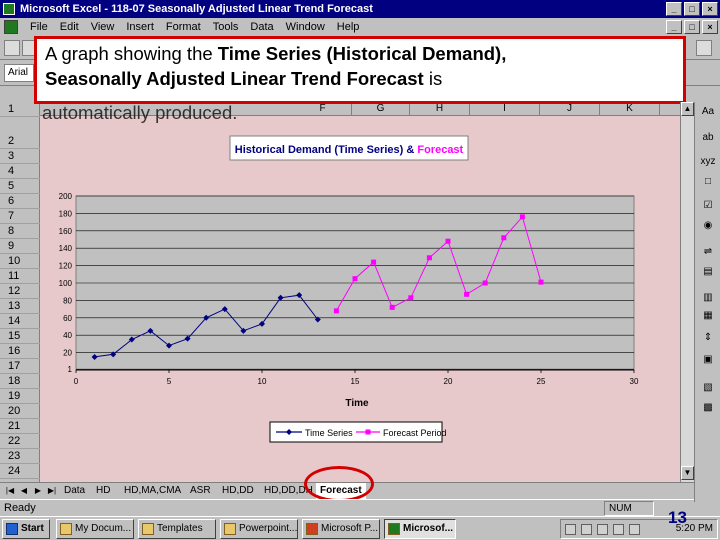 The height and width of the screenshot is (540, 720). I want to click on properties-tool-icon: ▧, so click(708, 387).